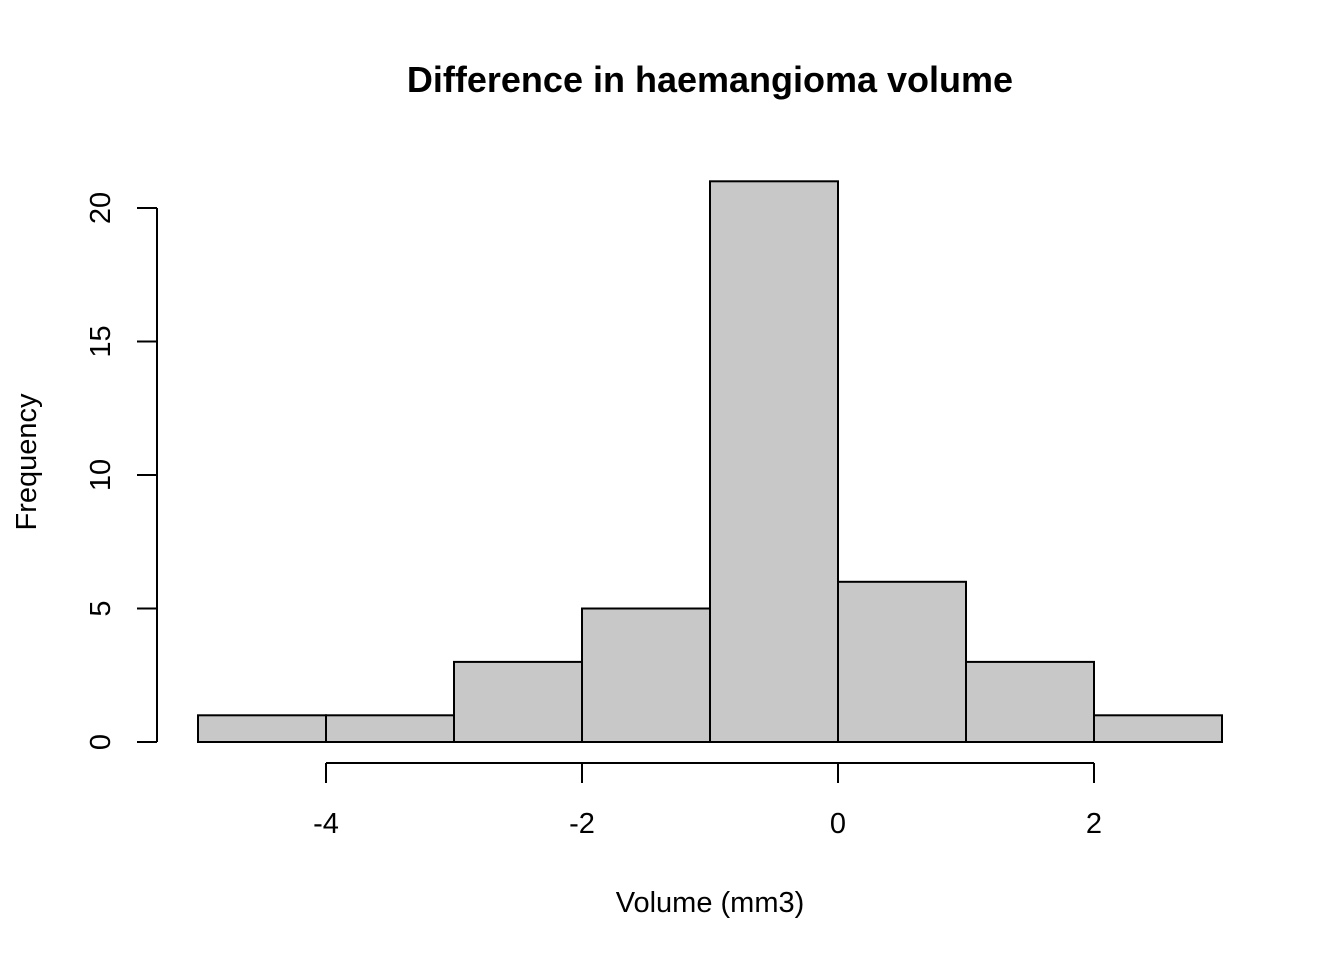 The height and width of the screenshot is (960, 1344). What do you see at coordinates (101, 475) in the screenshot?
I see `y-axis-tick-label: 10` at bounding box center [101, 475].